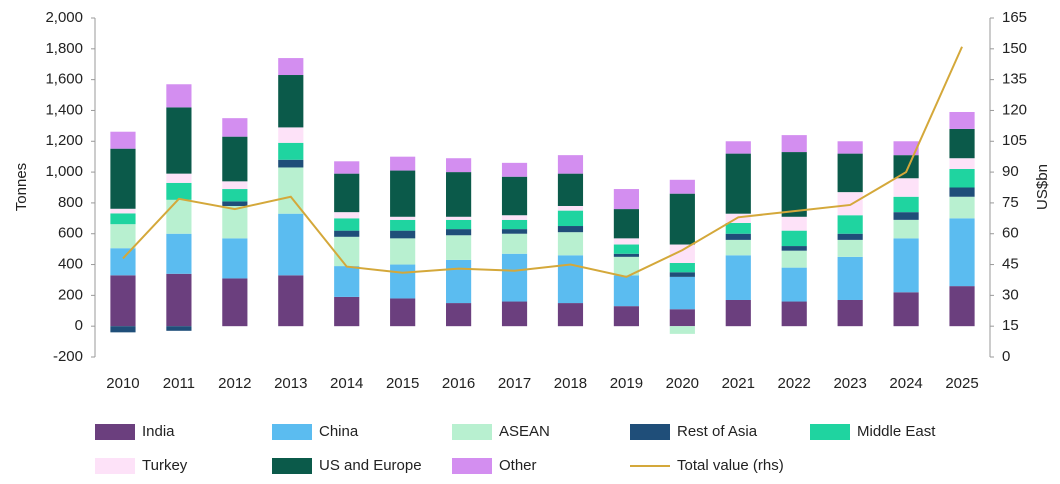  Describe the element at coordinates (122, 383) in the screenshot. I see `x-tick-label: 2010` at that location.